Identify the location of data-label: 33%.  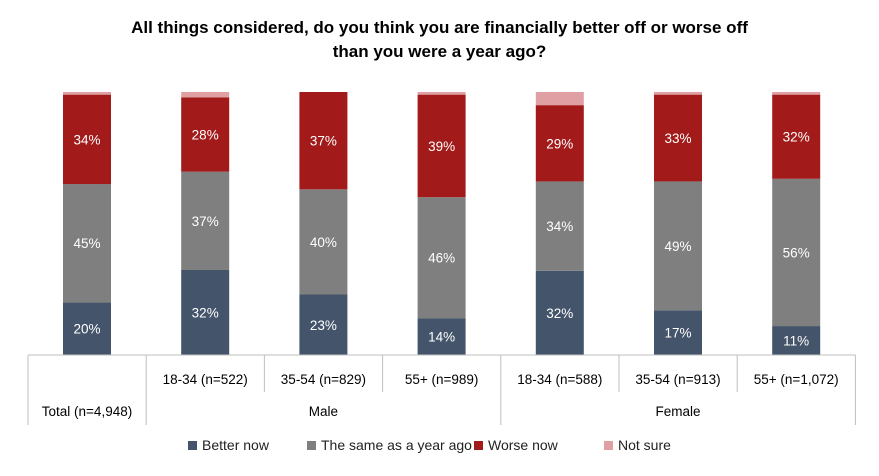
(677, 138).